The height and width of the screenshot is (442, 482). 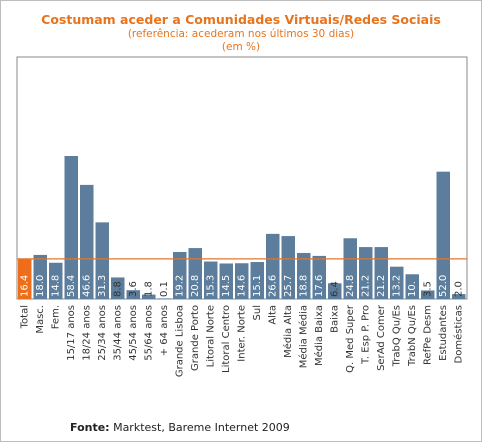 What do you see at coordinates (365, 335) in the screenshot?
I see `category-label-22: T. Esp P. Pro` at bounding box center [365, 335].